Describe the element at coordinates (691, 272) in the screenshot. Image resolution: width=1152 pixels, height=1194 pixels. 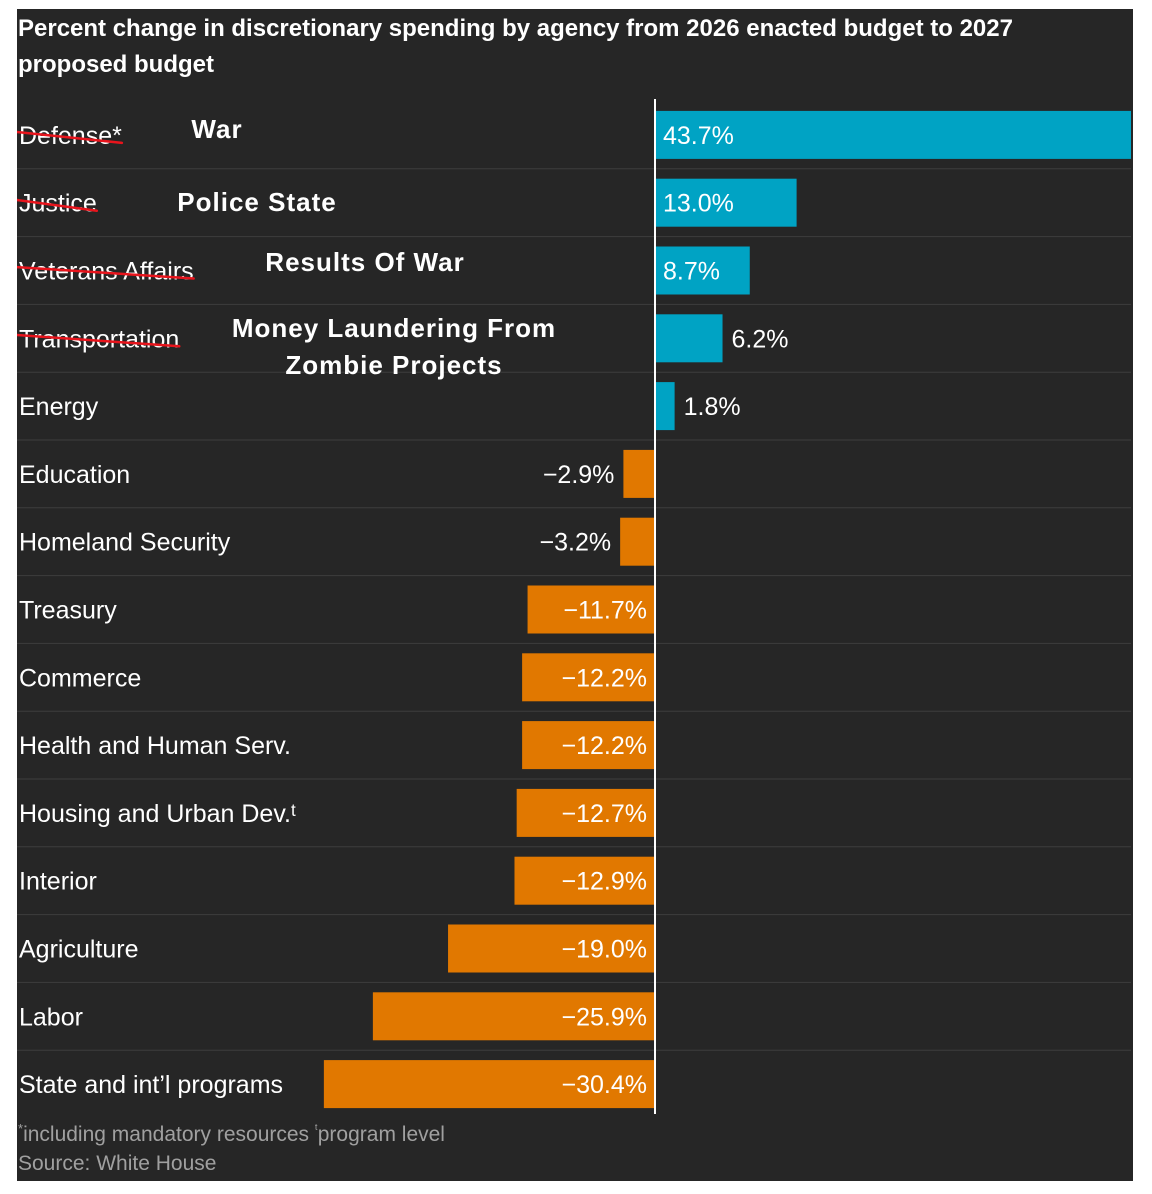
I see `value-label-row-2: 8.7%` at that location.